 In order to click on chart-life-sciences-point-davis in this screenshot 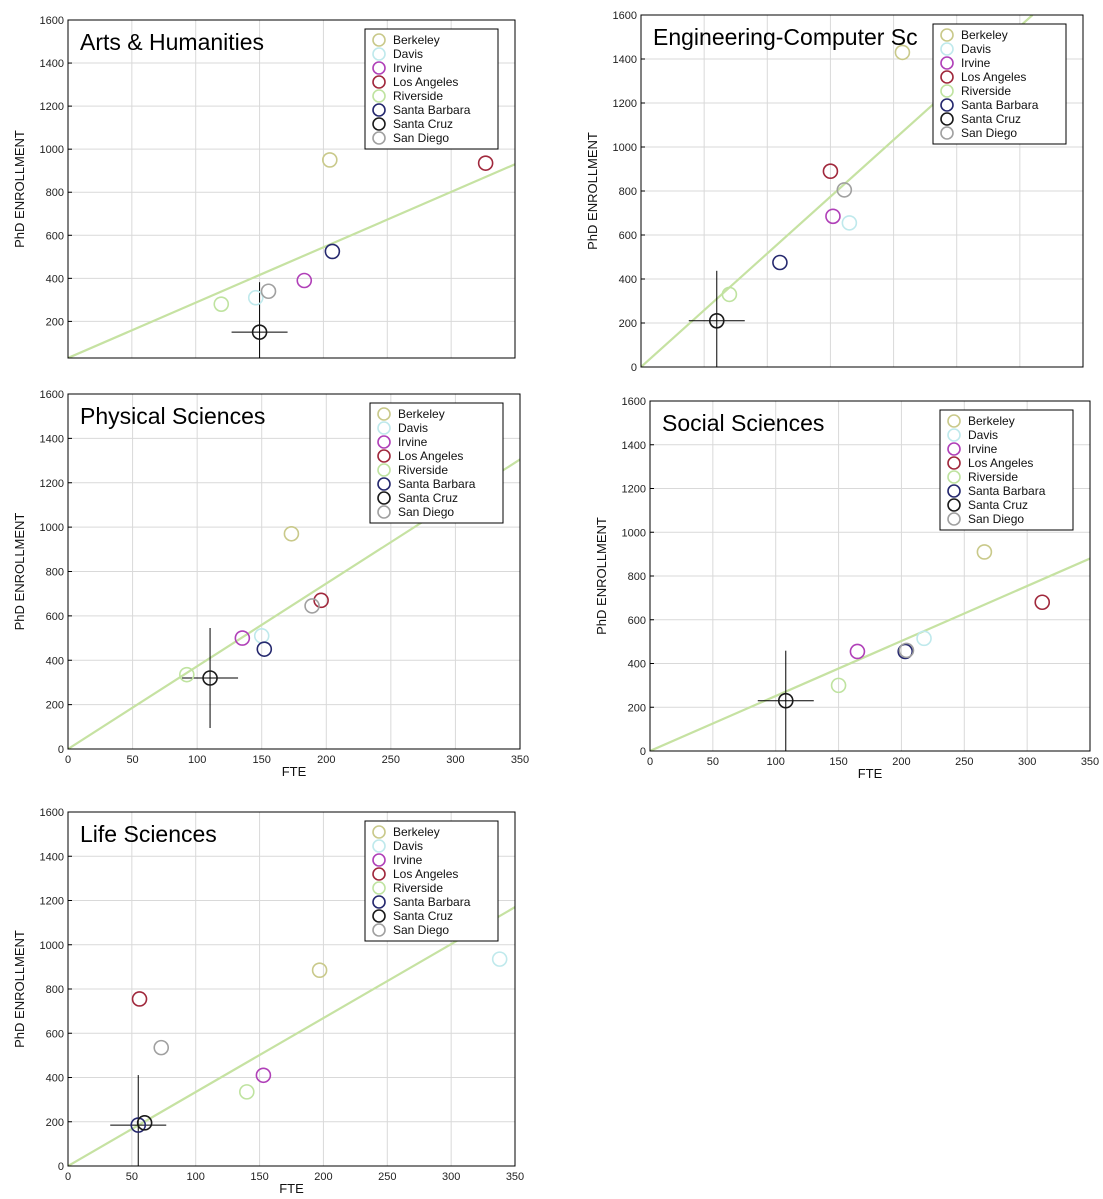, I will do `click(499, 959)`.